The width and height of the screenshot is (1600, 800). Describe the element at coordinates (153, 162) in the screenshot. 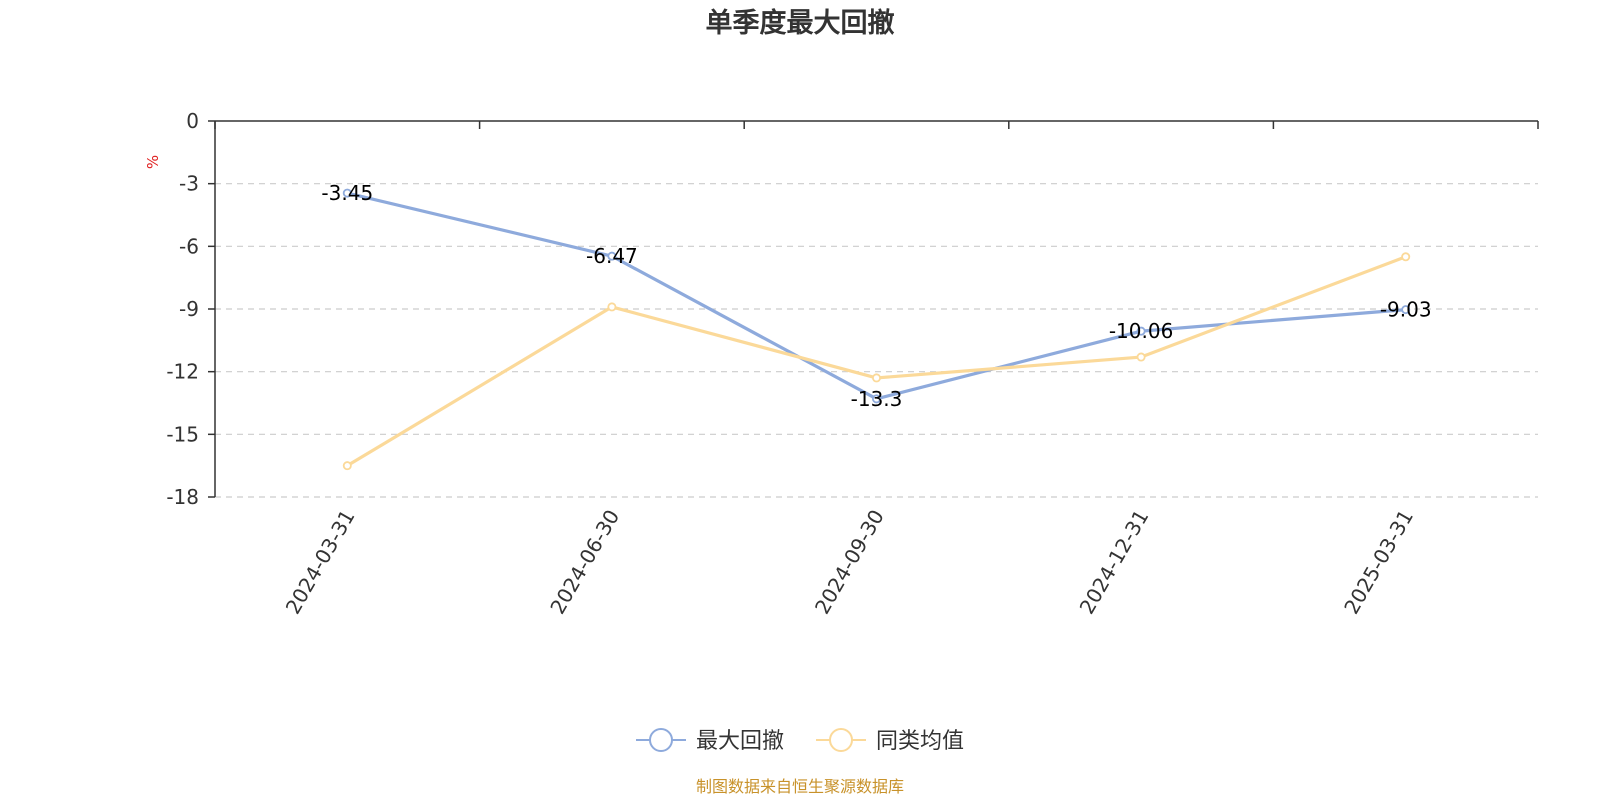

I see `y-axis-unit: %` at that location.